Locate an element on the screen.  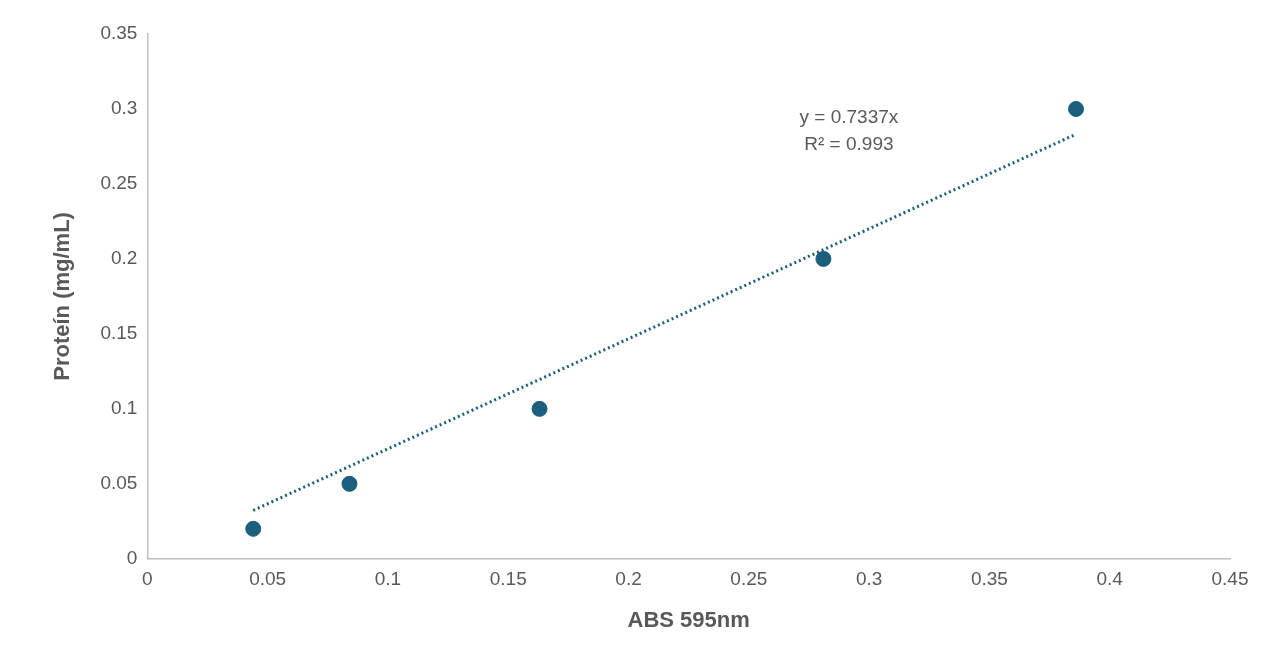
y-tick-label: 0.35 is located at coordinates (119, 33).